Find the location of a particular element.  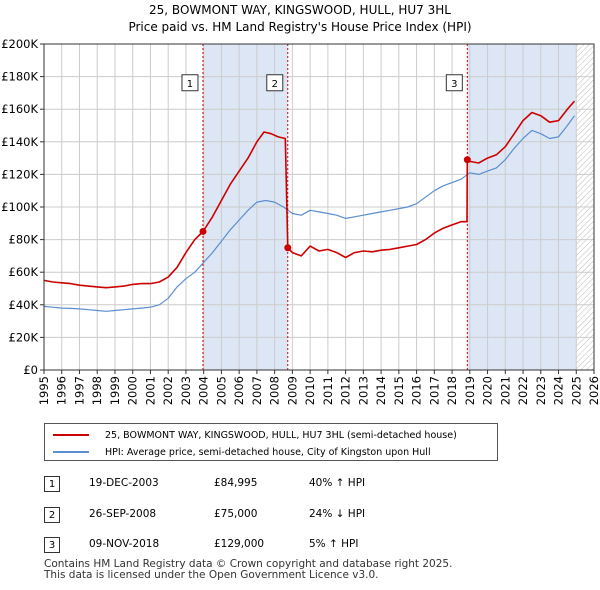

x-tick-label: 2005 is located at coordinates (221, 390).